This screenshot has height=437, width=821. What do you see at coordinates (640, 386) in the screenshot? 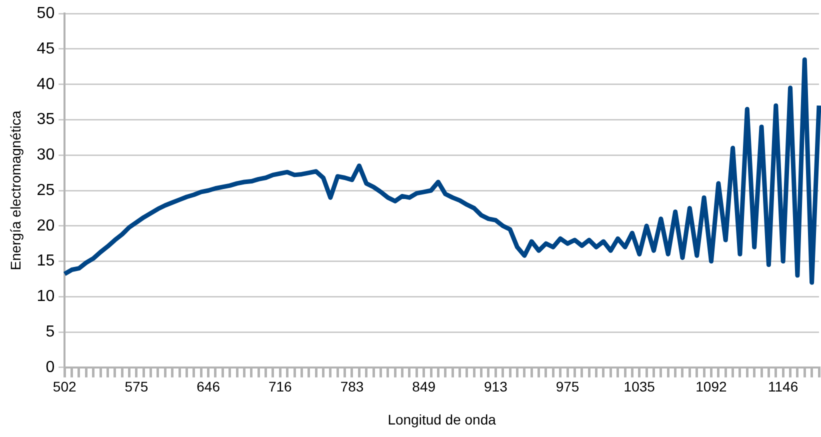
I see `x-tick-label: 1035` at bounding box center [640, 386].